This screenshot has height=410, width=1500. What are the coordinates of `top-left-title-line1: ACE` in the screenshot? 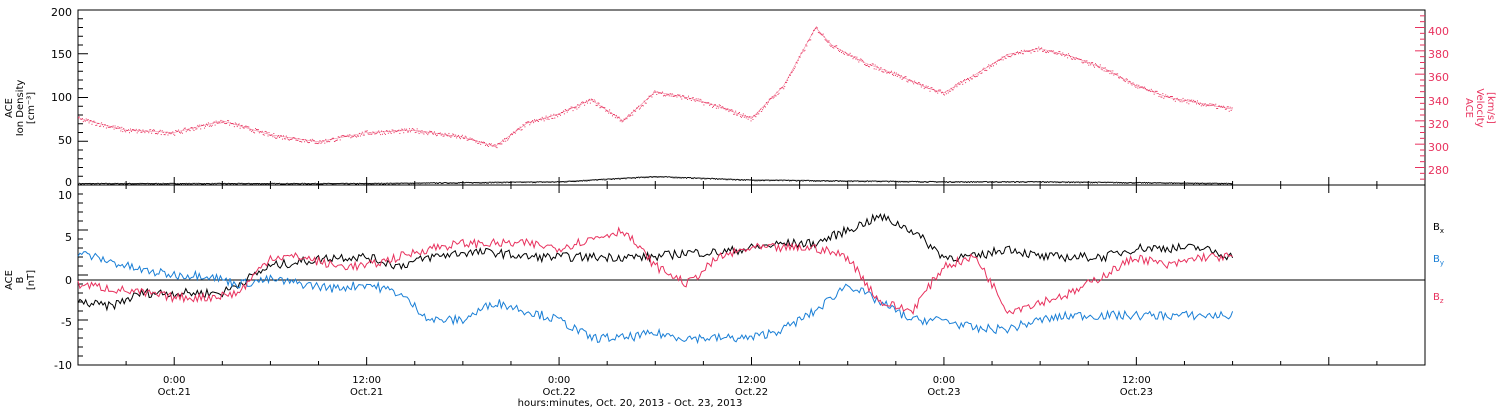 It's located at (9, 108).